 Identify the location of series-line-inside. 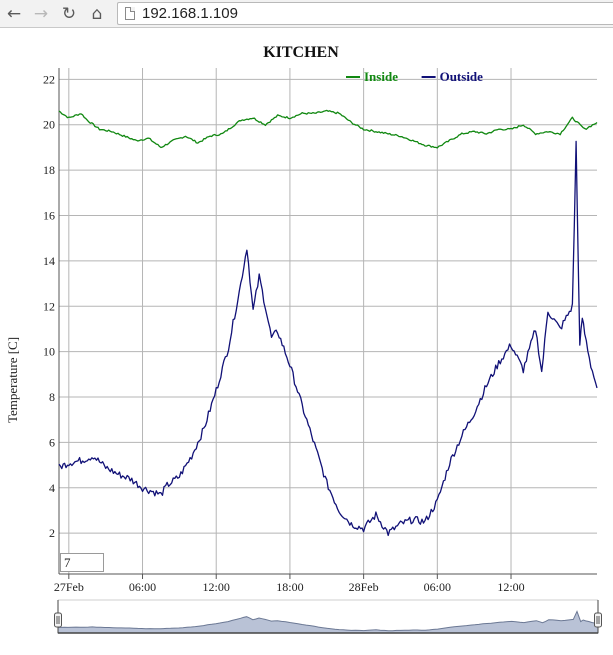
(328, 129).